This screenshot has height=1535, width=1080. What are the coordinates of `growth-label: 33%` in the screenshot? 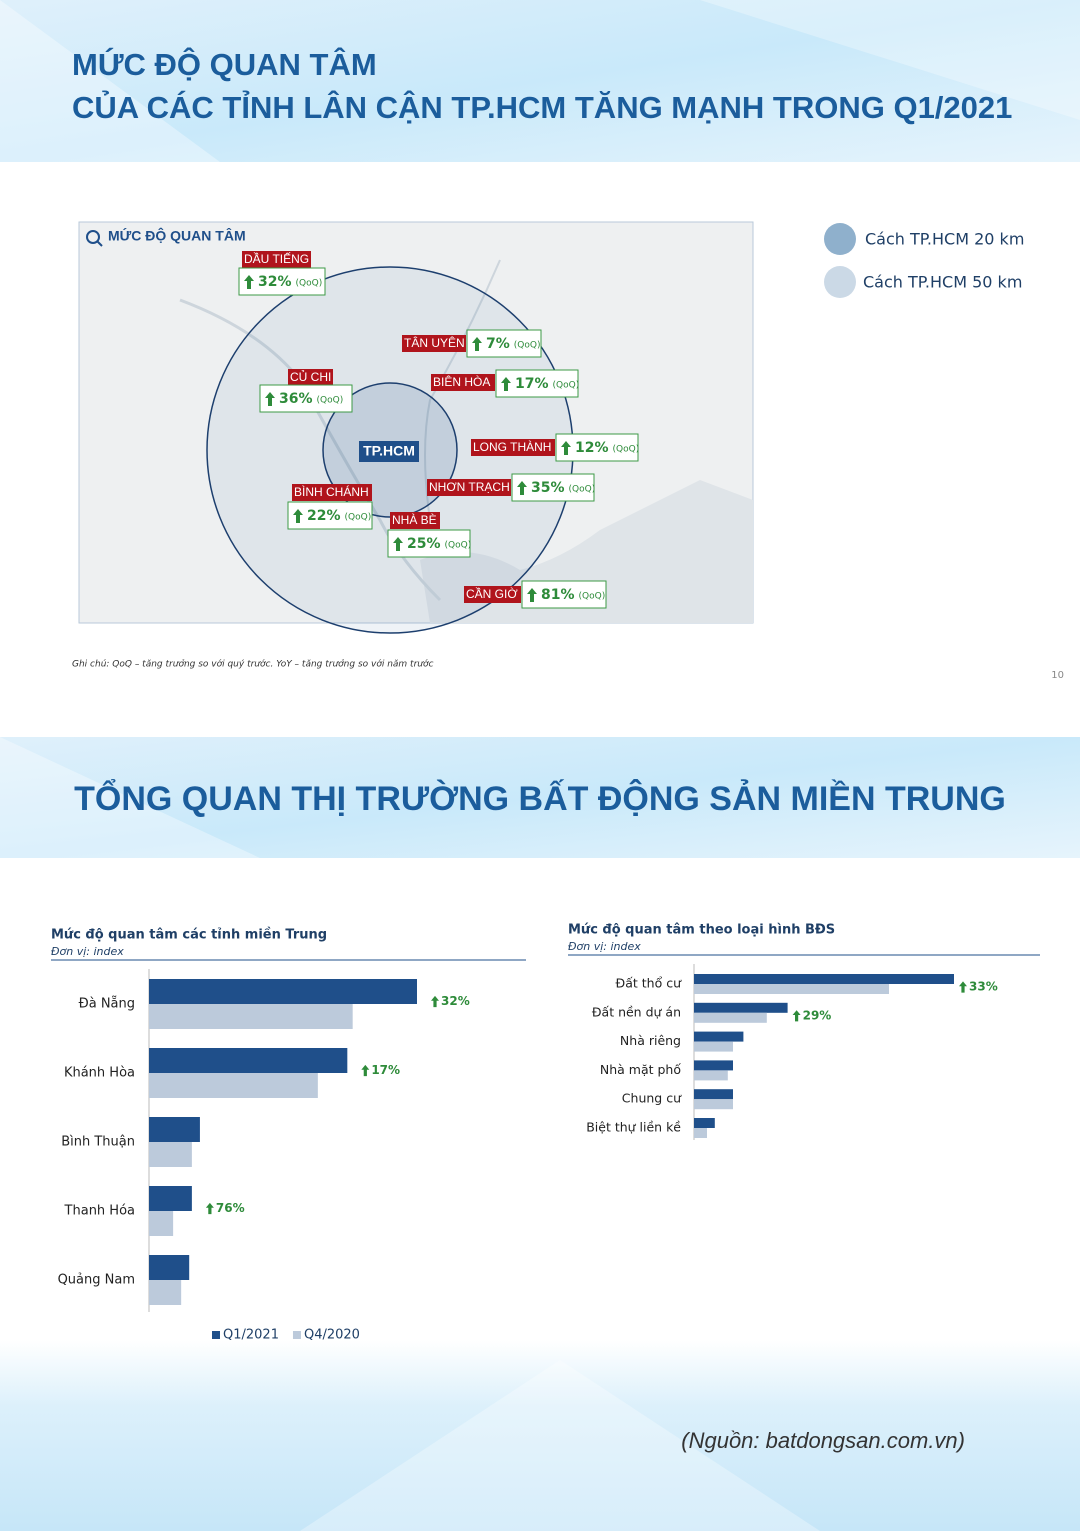 It's located at (983, 987).